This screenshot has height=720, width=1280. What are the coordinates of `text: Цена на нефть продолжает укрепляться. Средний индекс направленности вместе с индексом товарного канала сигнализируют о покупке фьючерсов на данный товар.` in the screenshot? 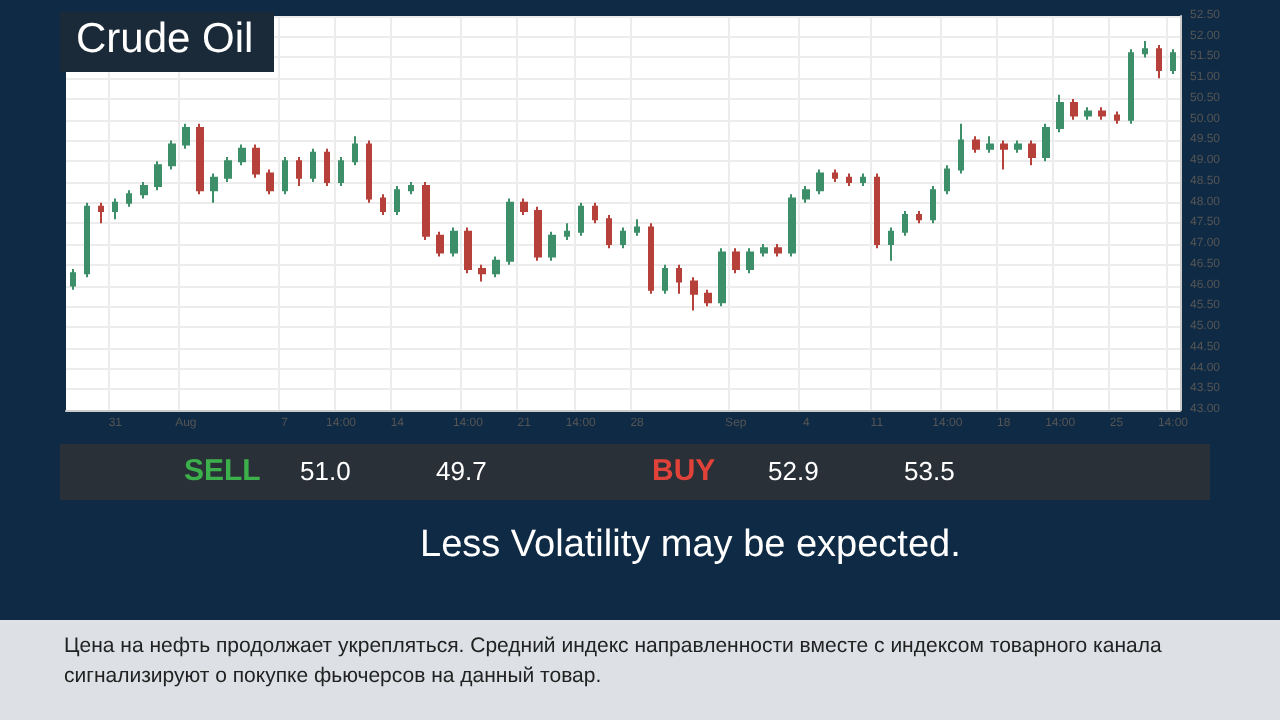 It's located at (614, 662).